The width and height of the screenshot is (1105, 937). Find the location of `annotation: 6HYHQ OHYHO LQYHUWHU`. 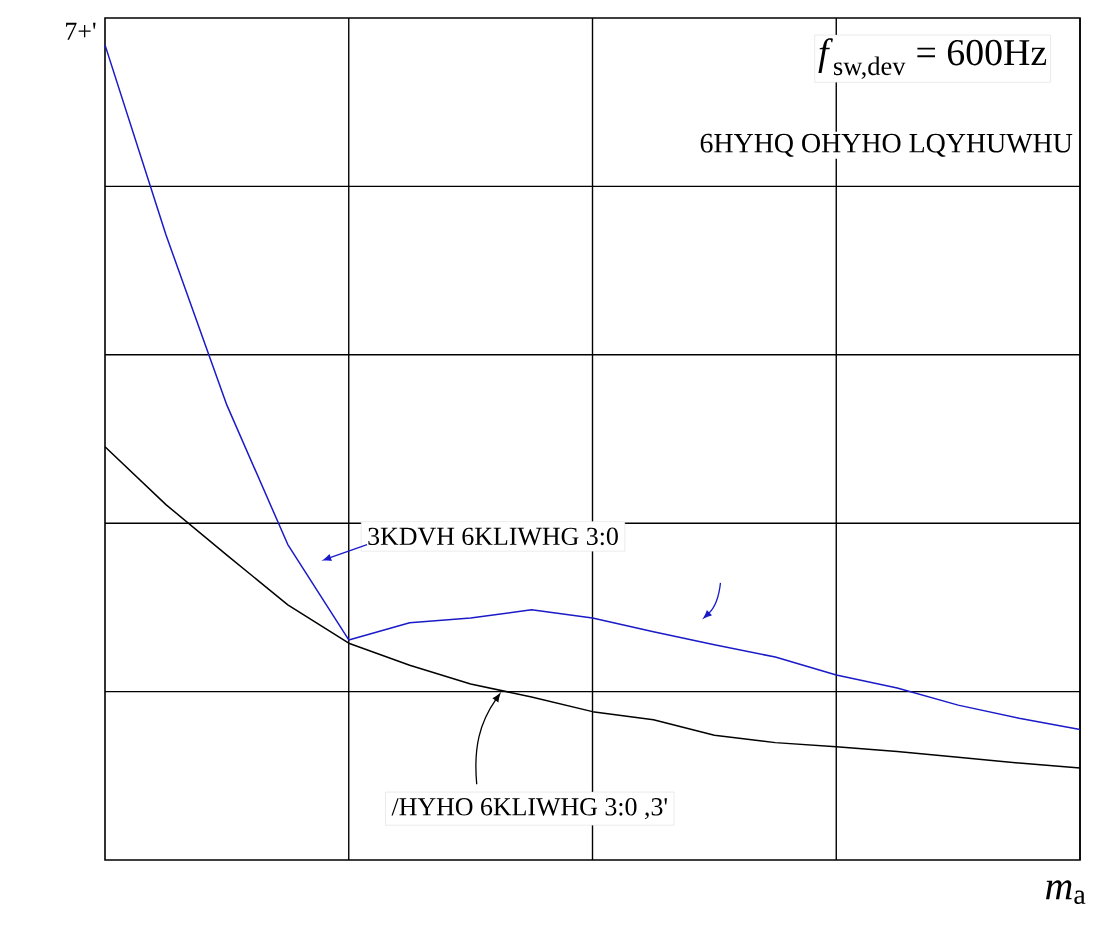

annotation: 6HYHQ OHYHO LQYHUWHU is located at coordinates (886, 145).